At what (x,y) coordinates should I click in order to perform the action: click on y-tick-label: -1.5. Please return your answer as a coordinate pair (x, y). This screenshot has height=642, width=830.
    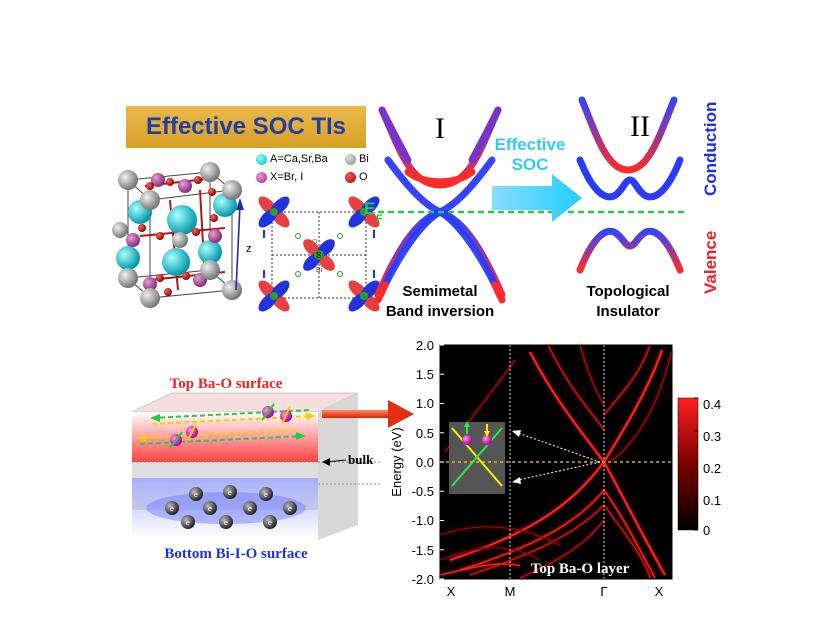
    Looking at the image, I should click on (423, 550).